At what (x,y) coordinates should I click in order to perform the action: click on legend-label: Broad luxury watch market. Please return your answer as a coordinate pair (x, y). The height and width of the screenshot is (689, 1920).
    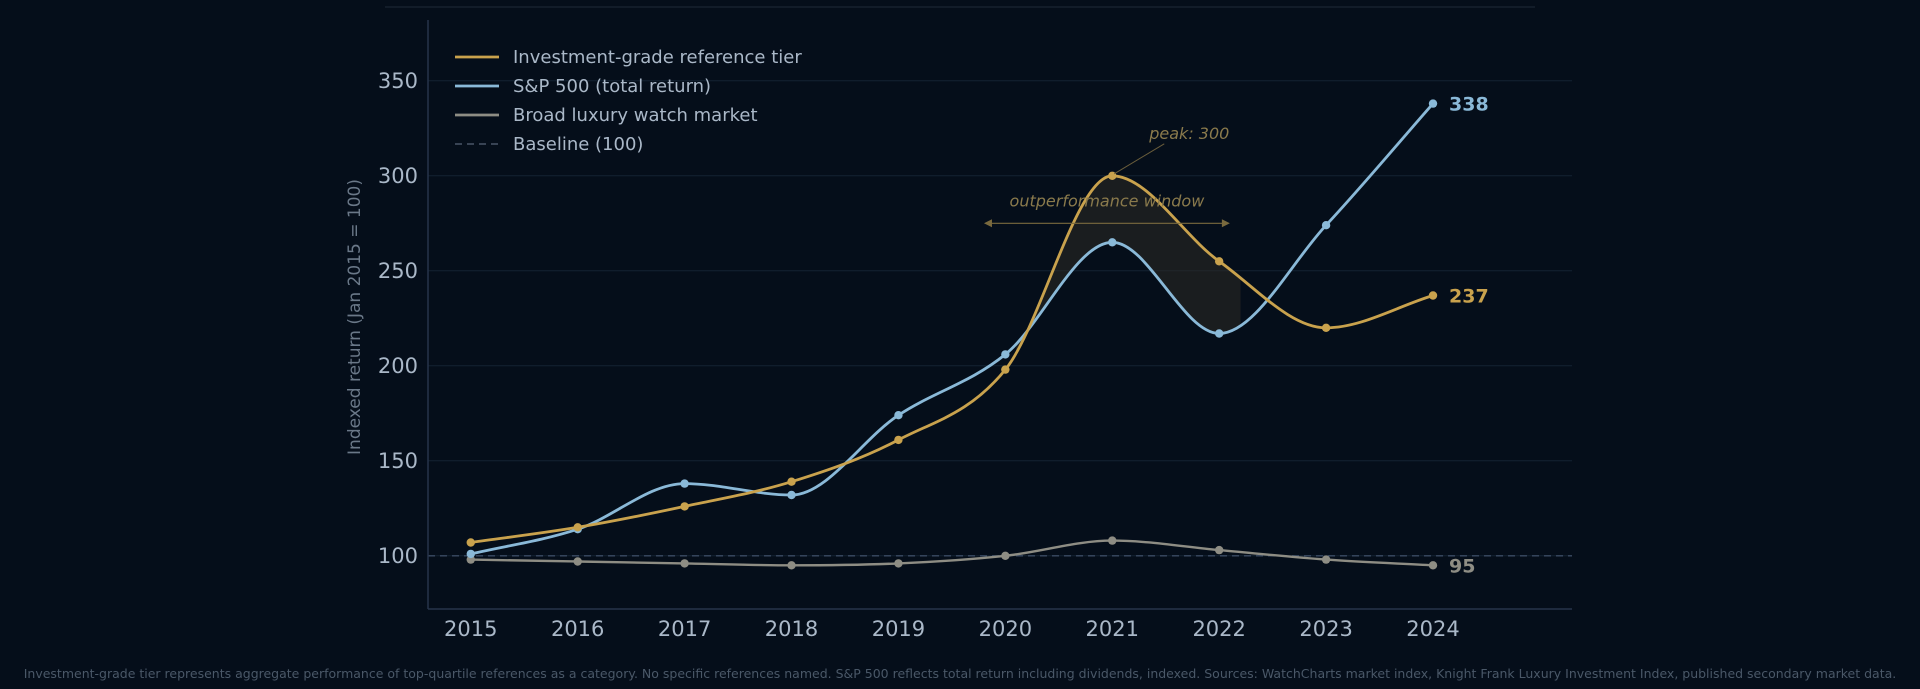
    Looking at the image, I should click on (635, 115).